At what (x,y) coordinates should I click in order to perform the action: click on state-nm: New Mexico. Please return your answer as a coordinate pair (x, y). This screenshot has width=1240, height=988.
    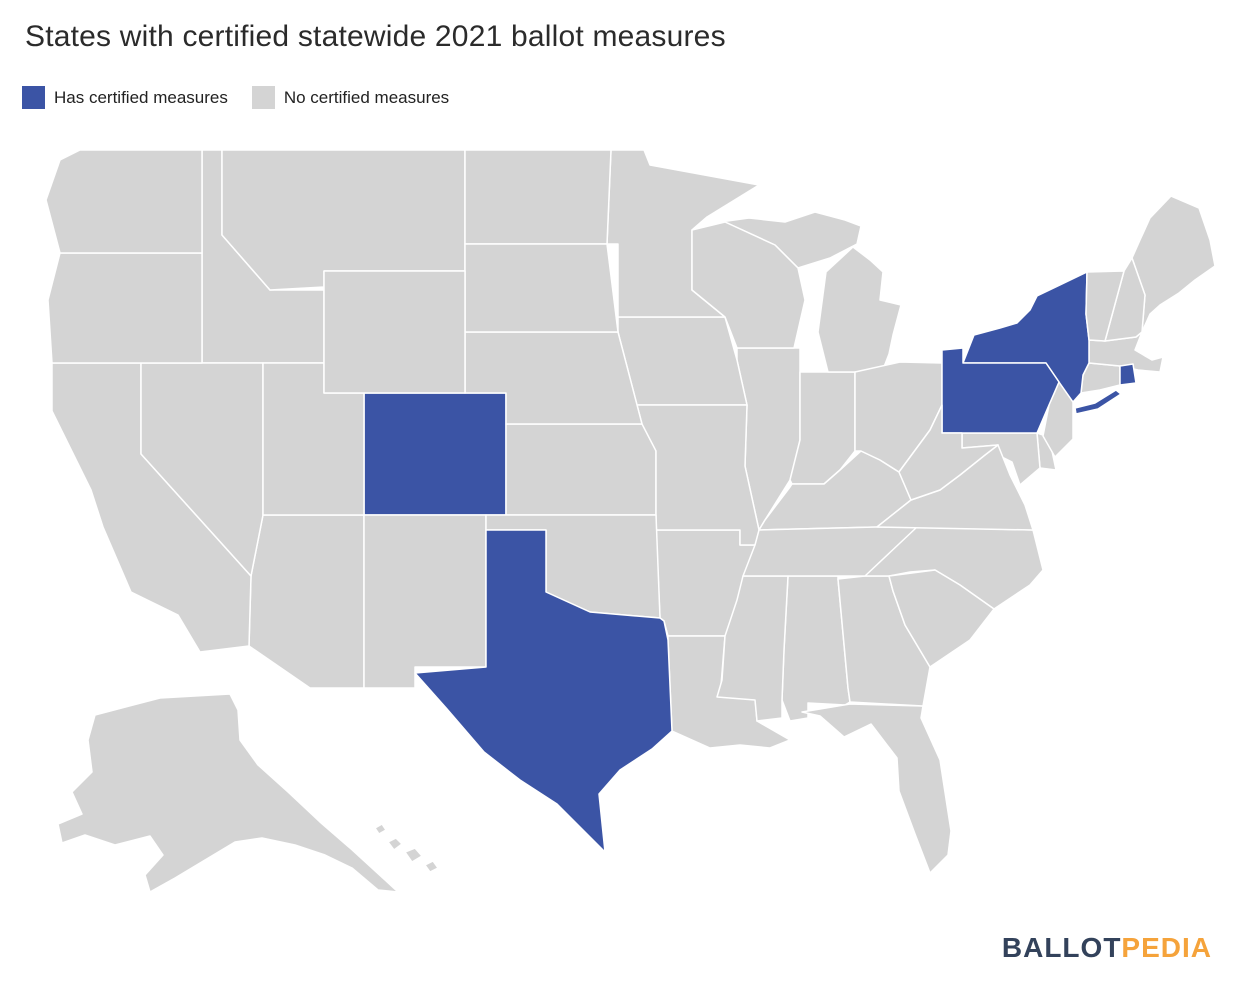
    Looking at the image, I should click on (425, 601).